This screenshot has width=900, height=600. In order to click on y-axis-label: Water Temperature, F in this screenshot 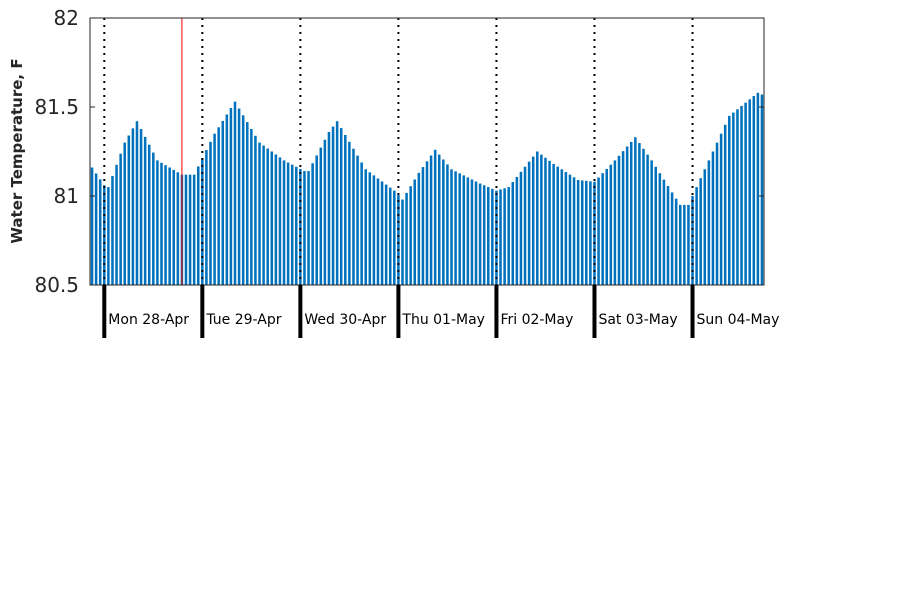, I will do `click(17, 150)`.